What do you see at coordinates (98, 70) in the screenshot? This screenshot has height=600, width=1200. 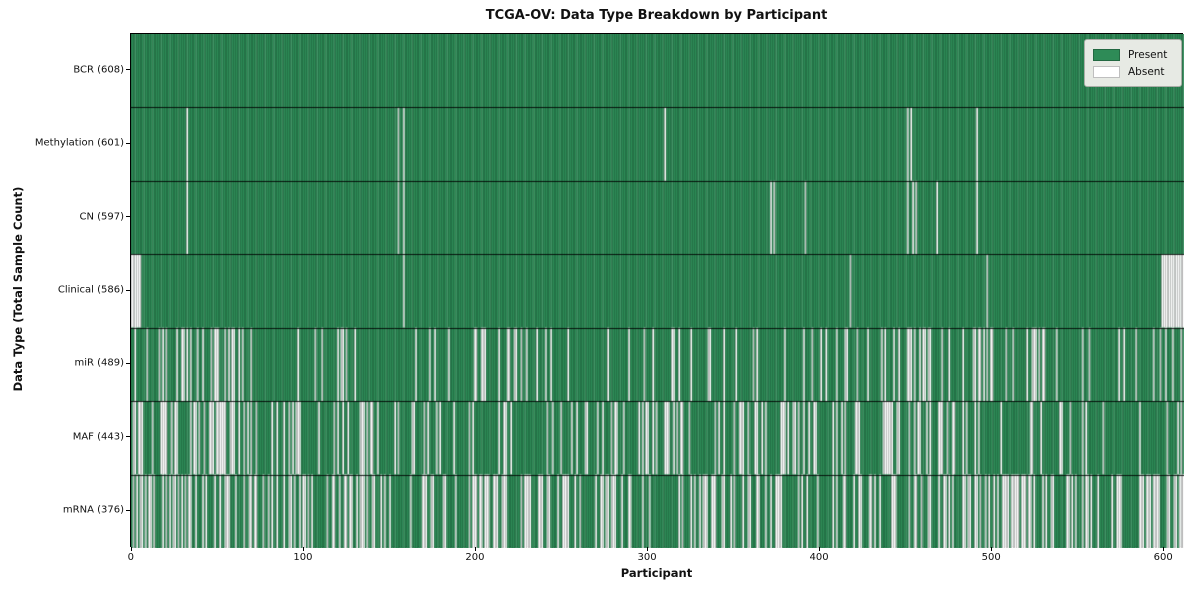 I see `y-tick-label-bcr: BCR (608)` at bounding box center [98, 70].